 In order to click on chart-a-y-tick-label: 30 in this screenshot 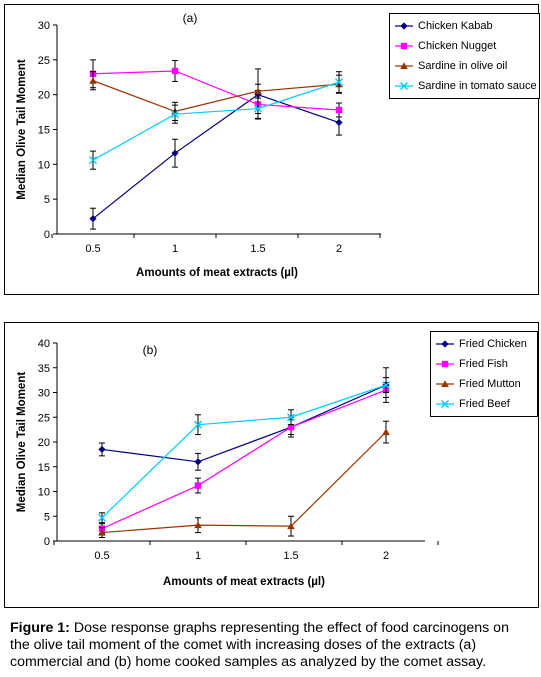, I will do `click(44, 26)`.